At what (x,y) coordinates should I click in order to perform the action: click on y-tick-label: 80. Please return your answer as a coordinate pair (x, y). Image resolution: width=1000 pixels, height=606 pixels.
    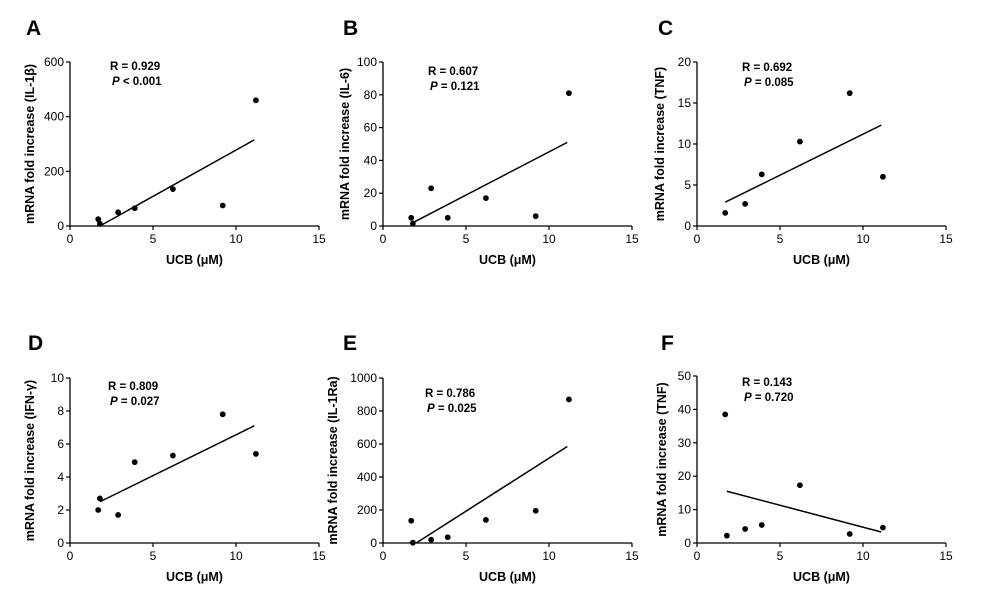
    Looking at the image, I should click on (371, 95).